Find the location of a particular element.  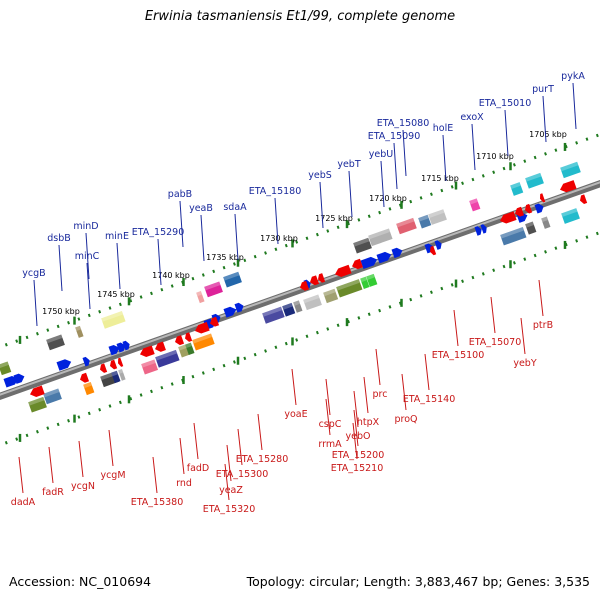

forward-gene-label: ycgB is located at coordinates (33, 273).